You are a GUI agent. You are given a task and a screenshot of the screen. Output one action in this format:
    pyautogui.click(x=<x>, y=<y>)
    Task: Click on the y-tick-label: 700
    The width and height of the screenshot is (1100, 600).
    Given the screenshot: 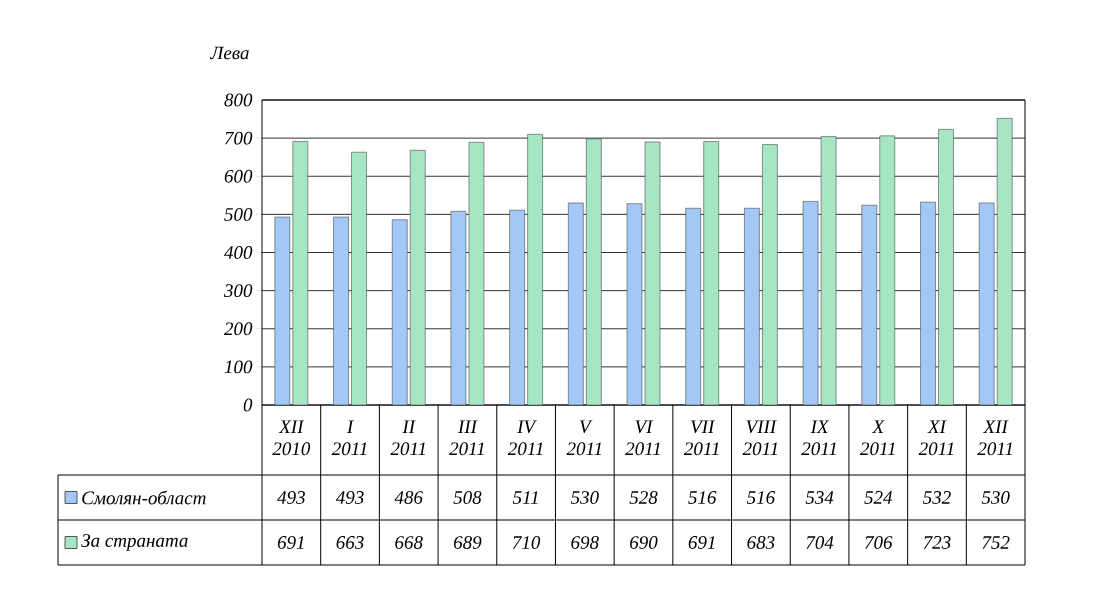 What is the action you would take?
    pyautogui.click(x=239, y=138)
    